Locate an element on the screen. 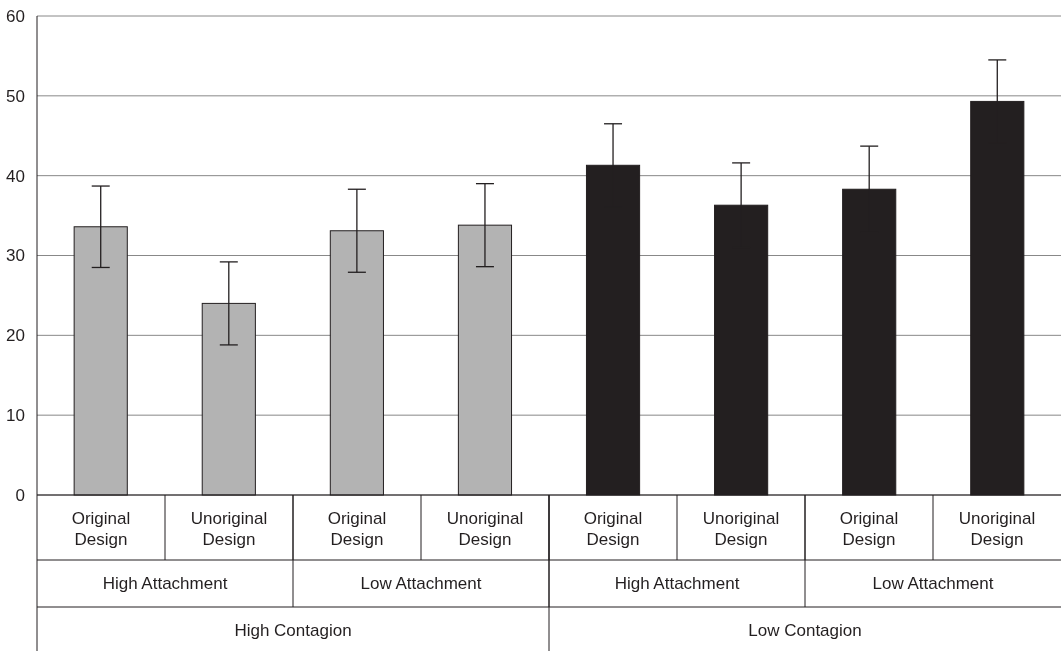 The width and height of the screenshot is (1063, 651). y-tick-label: 50 is located at coordinates (15, 96).